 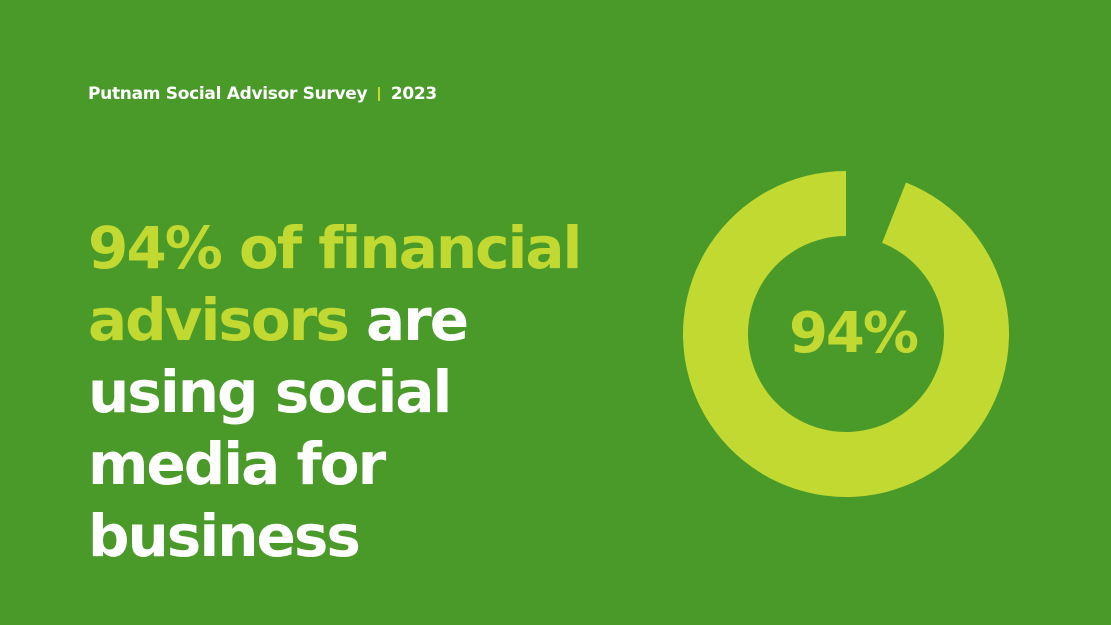 What do you see at coordinates (335, 284) in the screenshot?
I see `headline-highlight: 94% of financial advisors` at bounding box center [335, 284].